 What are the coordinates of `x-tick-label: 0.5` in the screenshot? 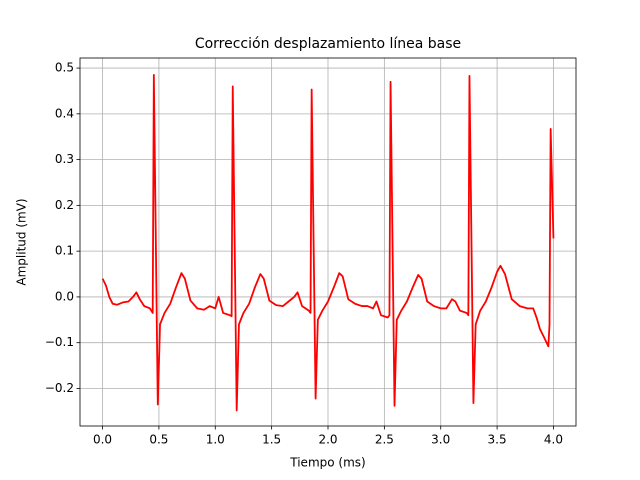 It's located at (158, 440).